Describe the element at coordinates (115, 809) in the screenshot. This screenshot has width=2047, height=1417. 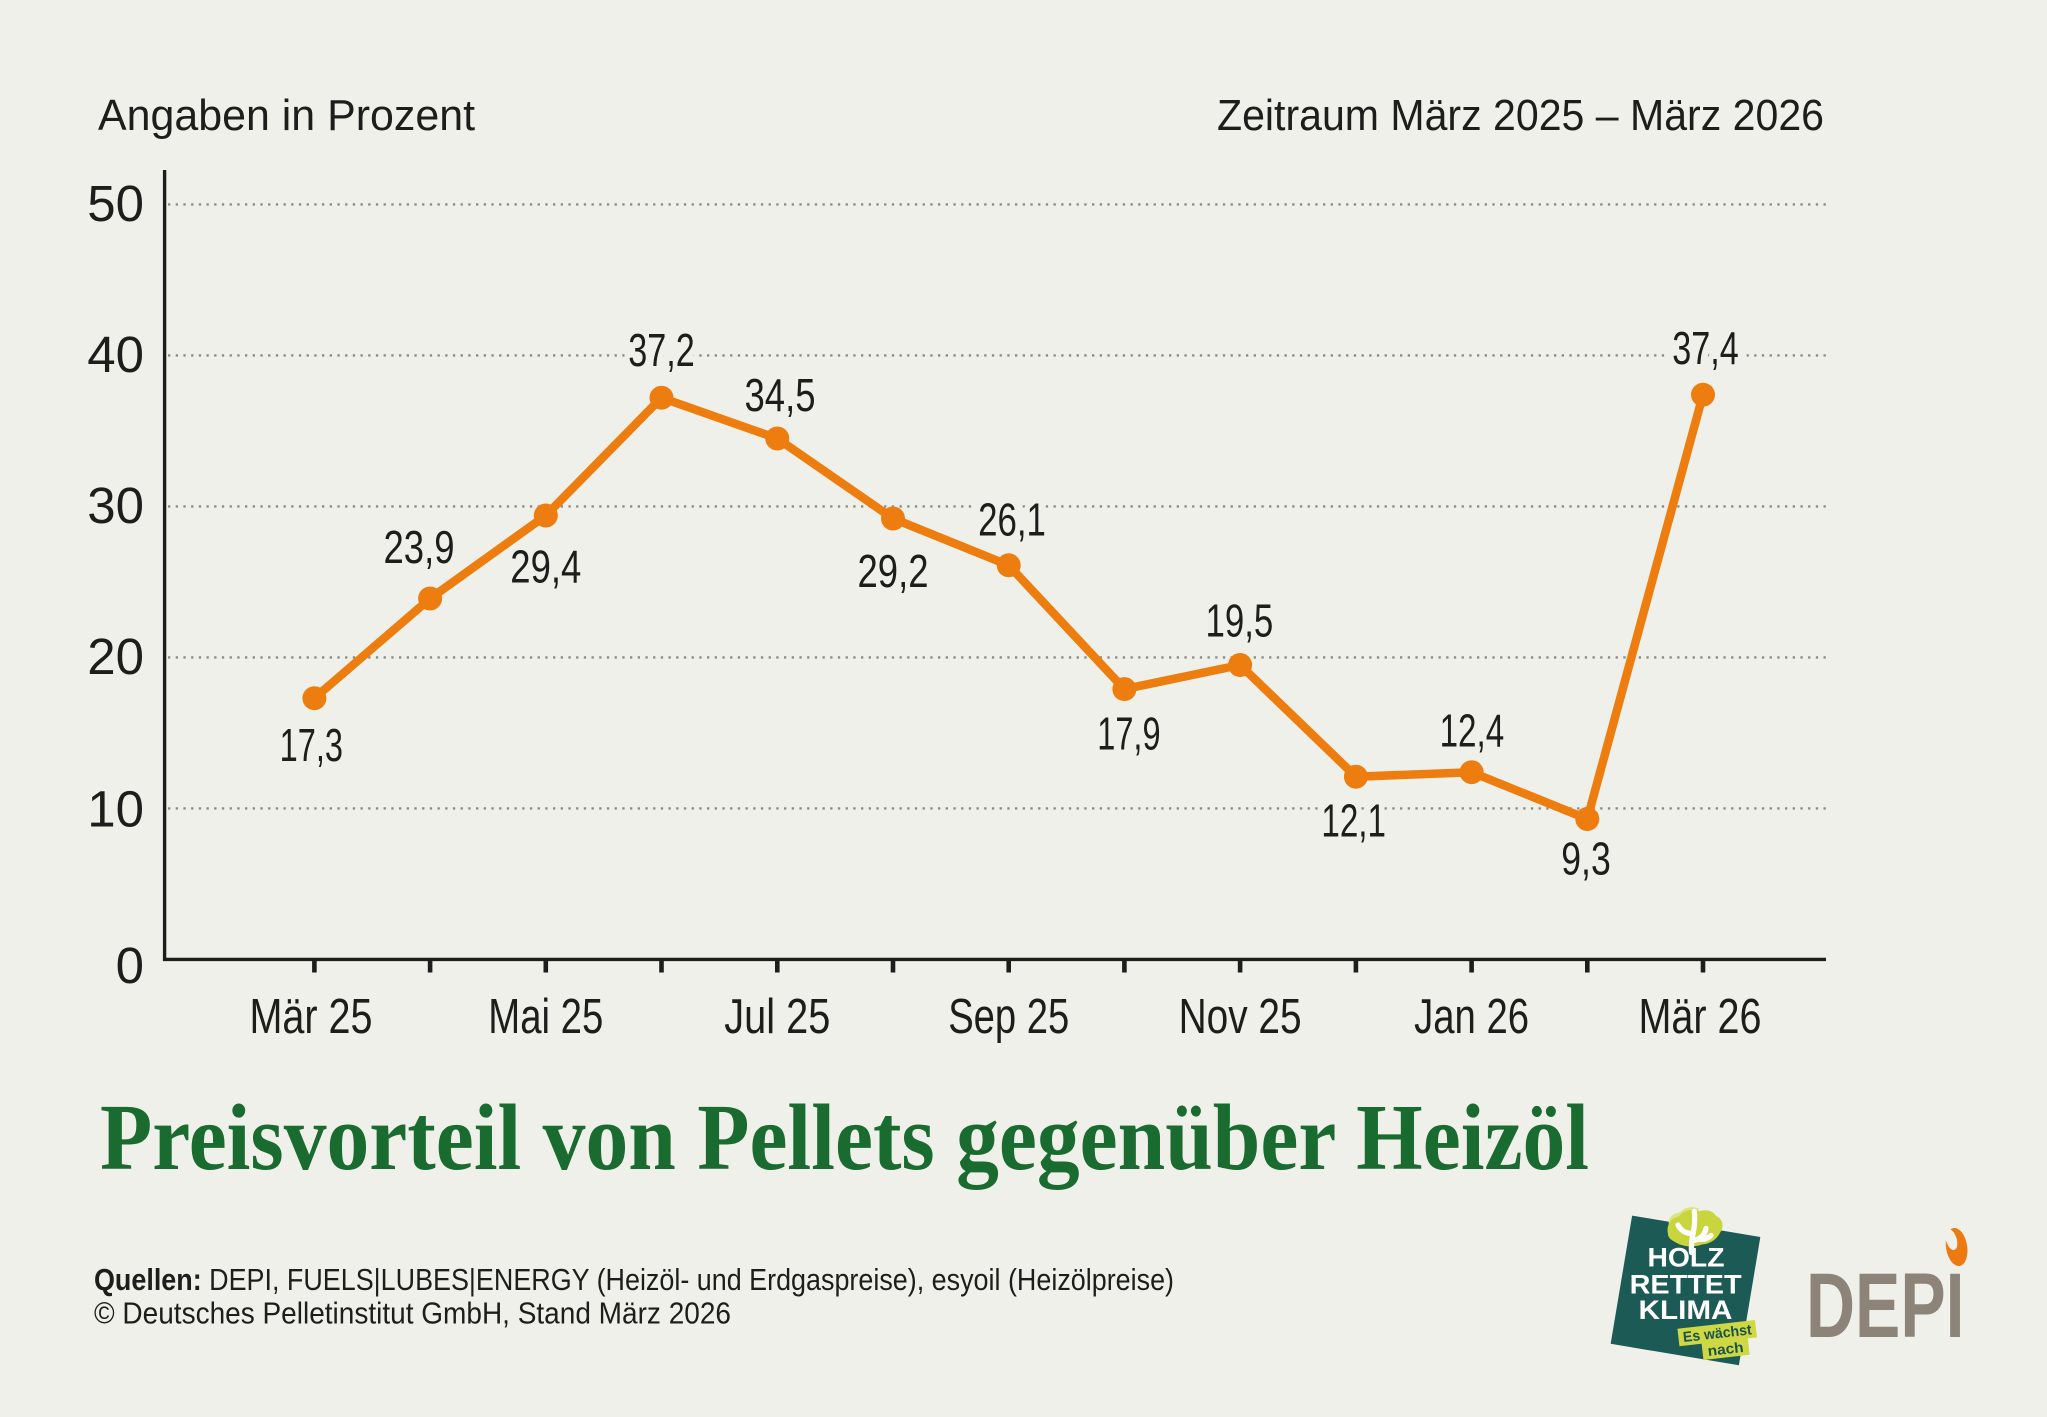
I see `svg-text: 10` at that location.